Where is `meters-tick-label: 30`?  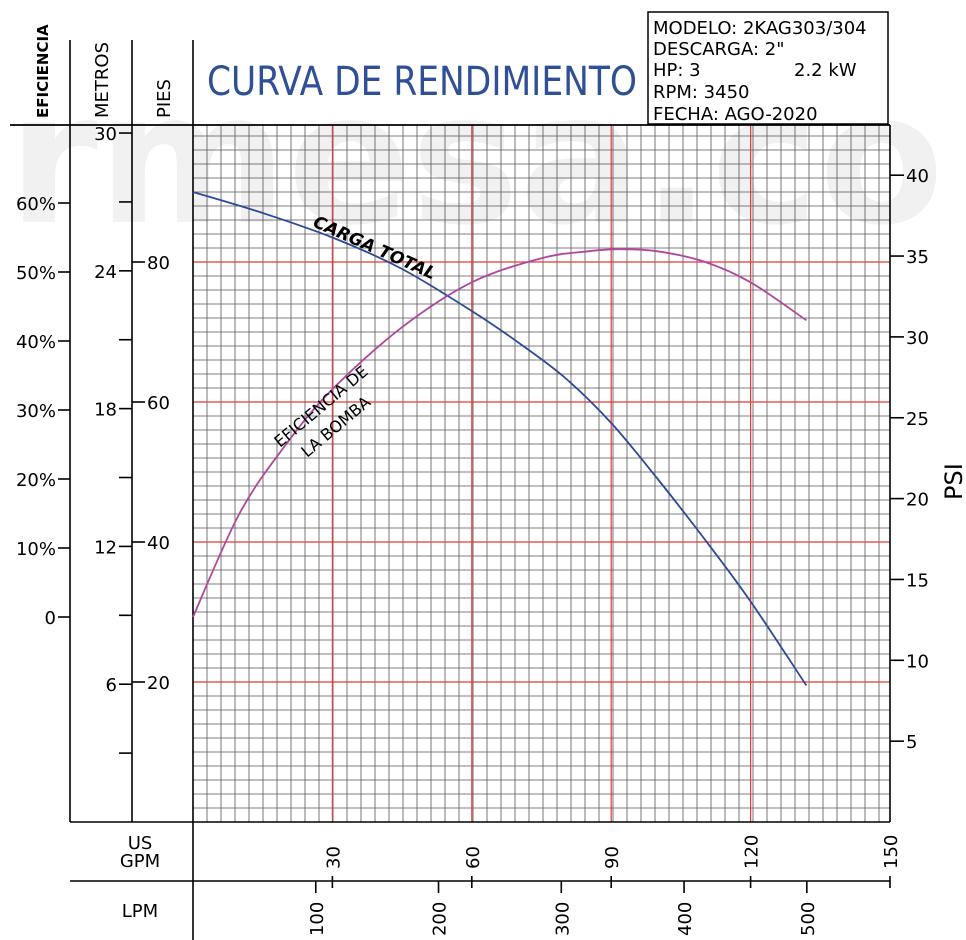 meters-tick-label: 30 is located at coordinates (105, 134).